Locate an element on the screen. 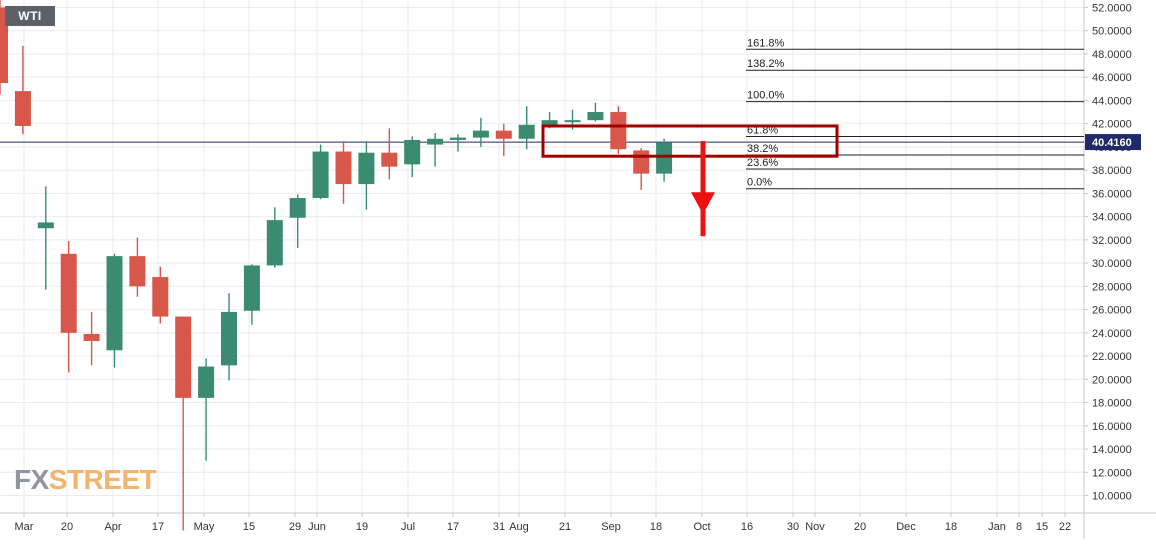  fib-level-label: 38.2% is located at coordinates (762, 149).